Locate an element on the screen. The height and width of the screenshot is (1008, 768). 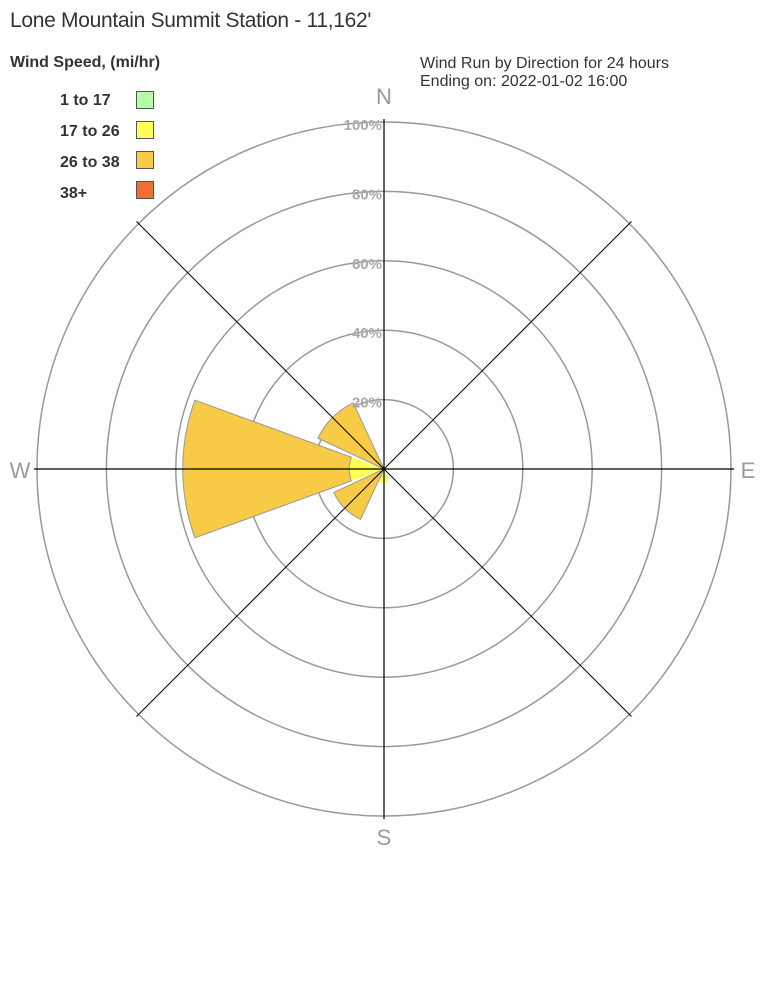
compass-label-S: S is located at coordinates (384, 837).